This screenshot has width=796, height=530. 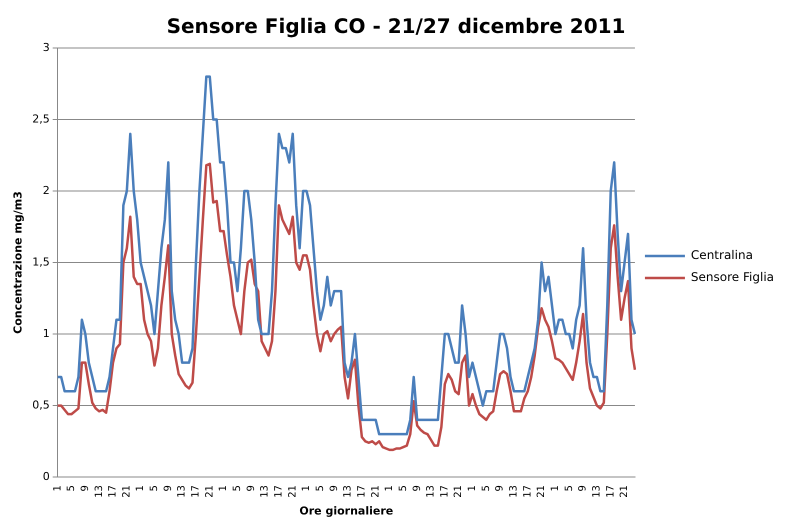 What do you see at coordinates (46, 333) in the screenshot?
I see `y-tick-label: 1` at bounding box center [46, 333].